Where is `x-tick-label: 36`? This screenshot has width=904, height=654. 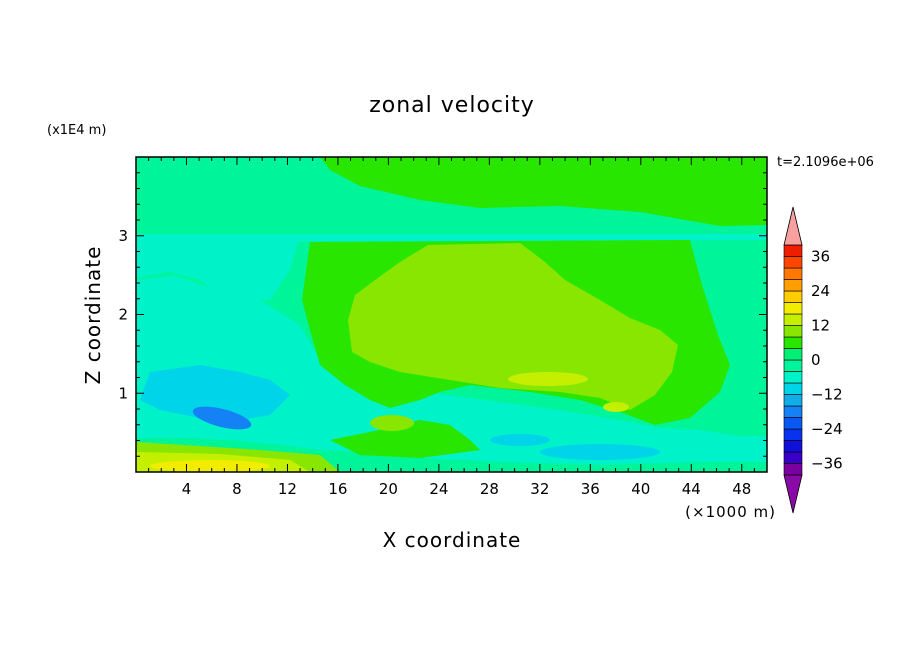 x-tick-label: 36 is located at coordinates (590, 489).